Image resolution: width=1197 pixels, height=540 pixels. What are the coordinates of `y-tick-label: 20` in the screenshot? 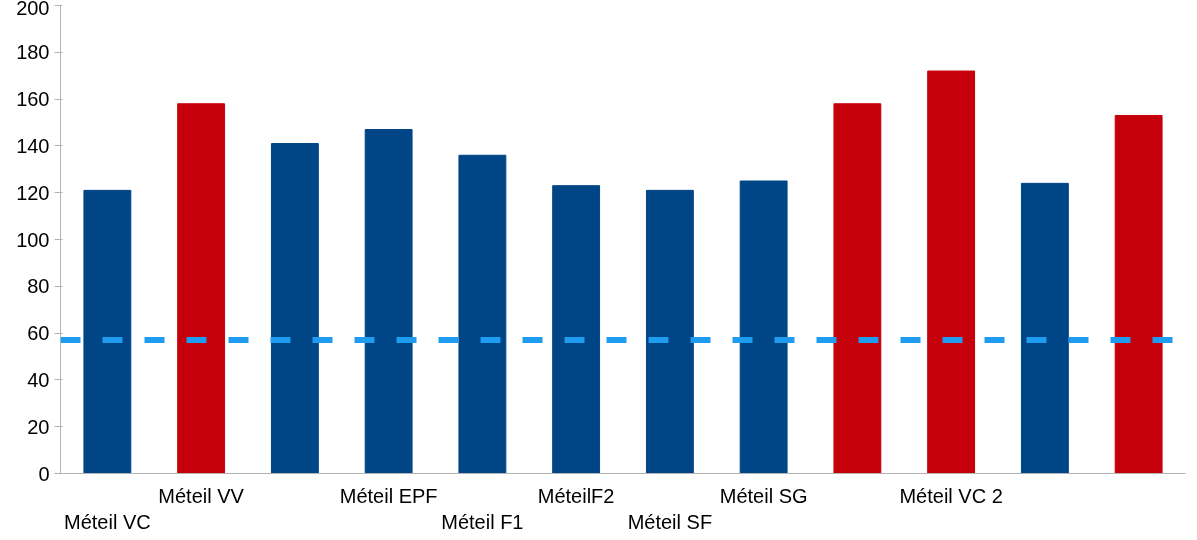 It's located at (38, 426).